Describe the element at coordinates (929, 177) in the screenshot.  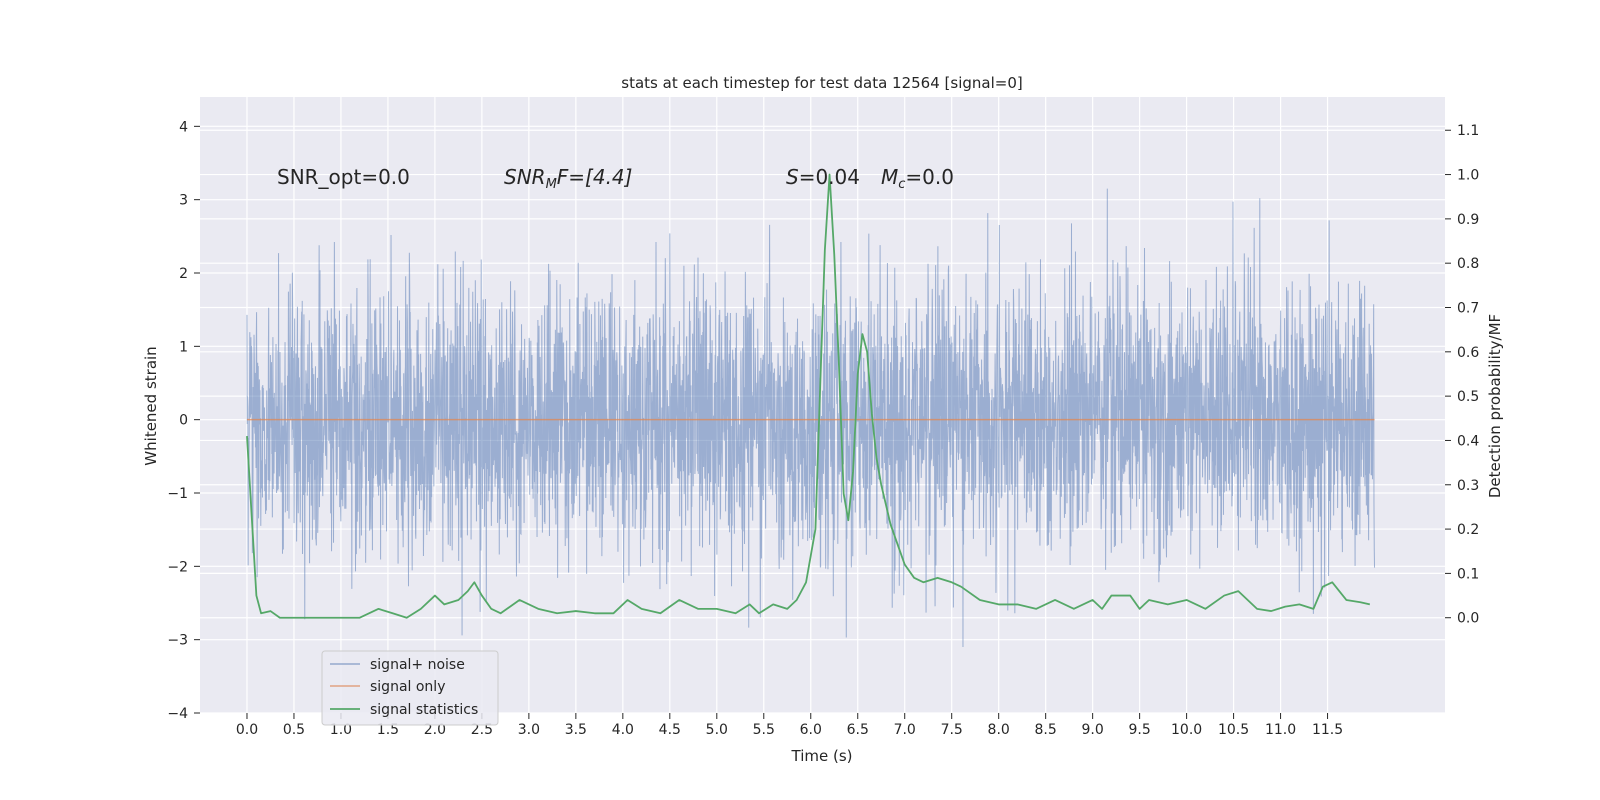
I see `mc-value: =0.0` at that location.